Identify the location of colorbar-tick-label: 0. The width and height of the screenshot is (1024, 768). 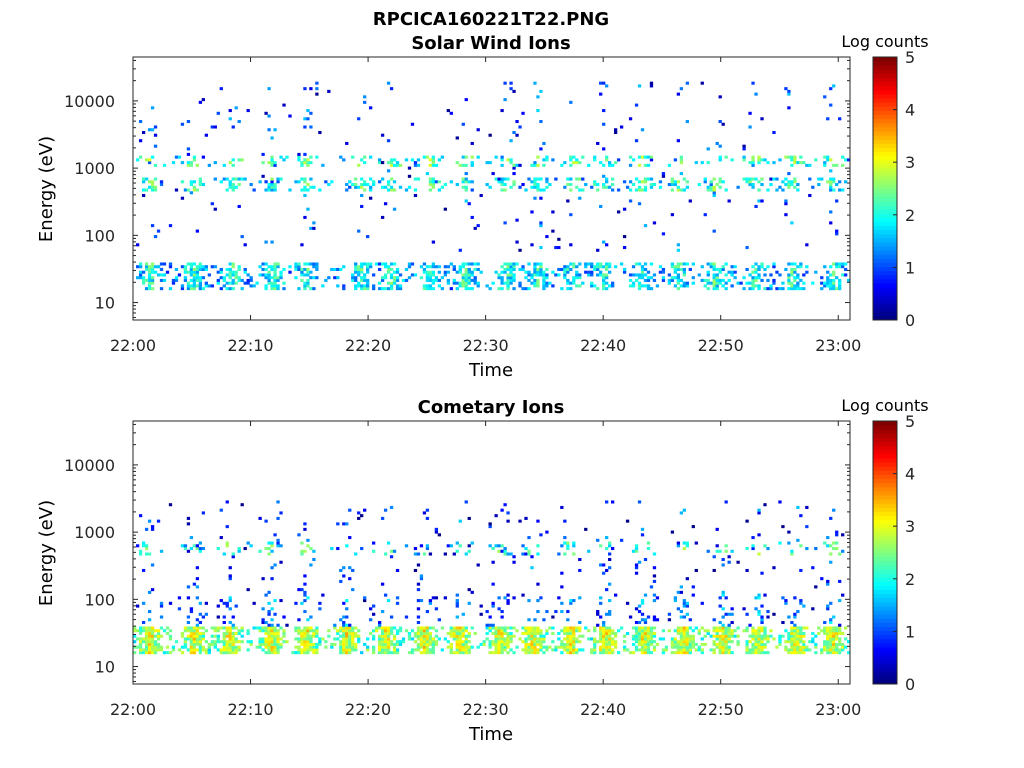
(910, 684).